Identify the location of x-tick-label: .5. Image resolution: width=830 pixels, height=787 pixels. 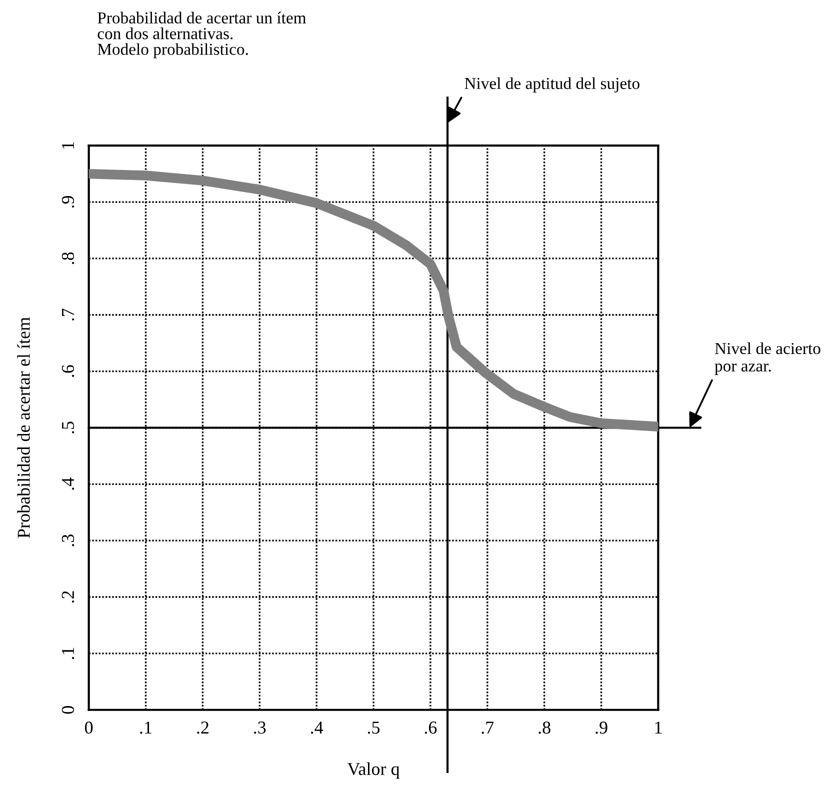
(374, 728).